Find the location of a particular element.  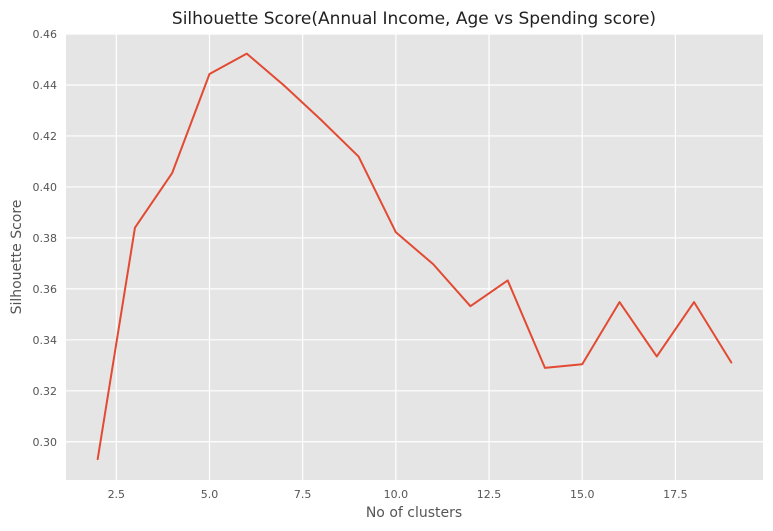

y-tick-label: 0.30 is located at coordinates (45, 442).